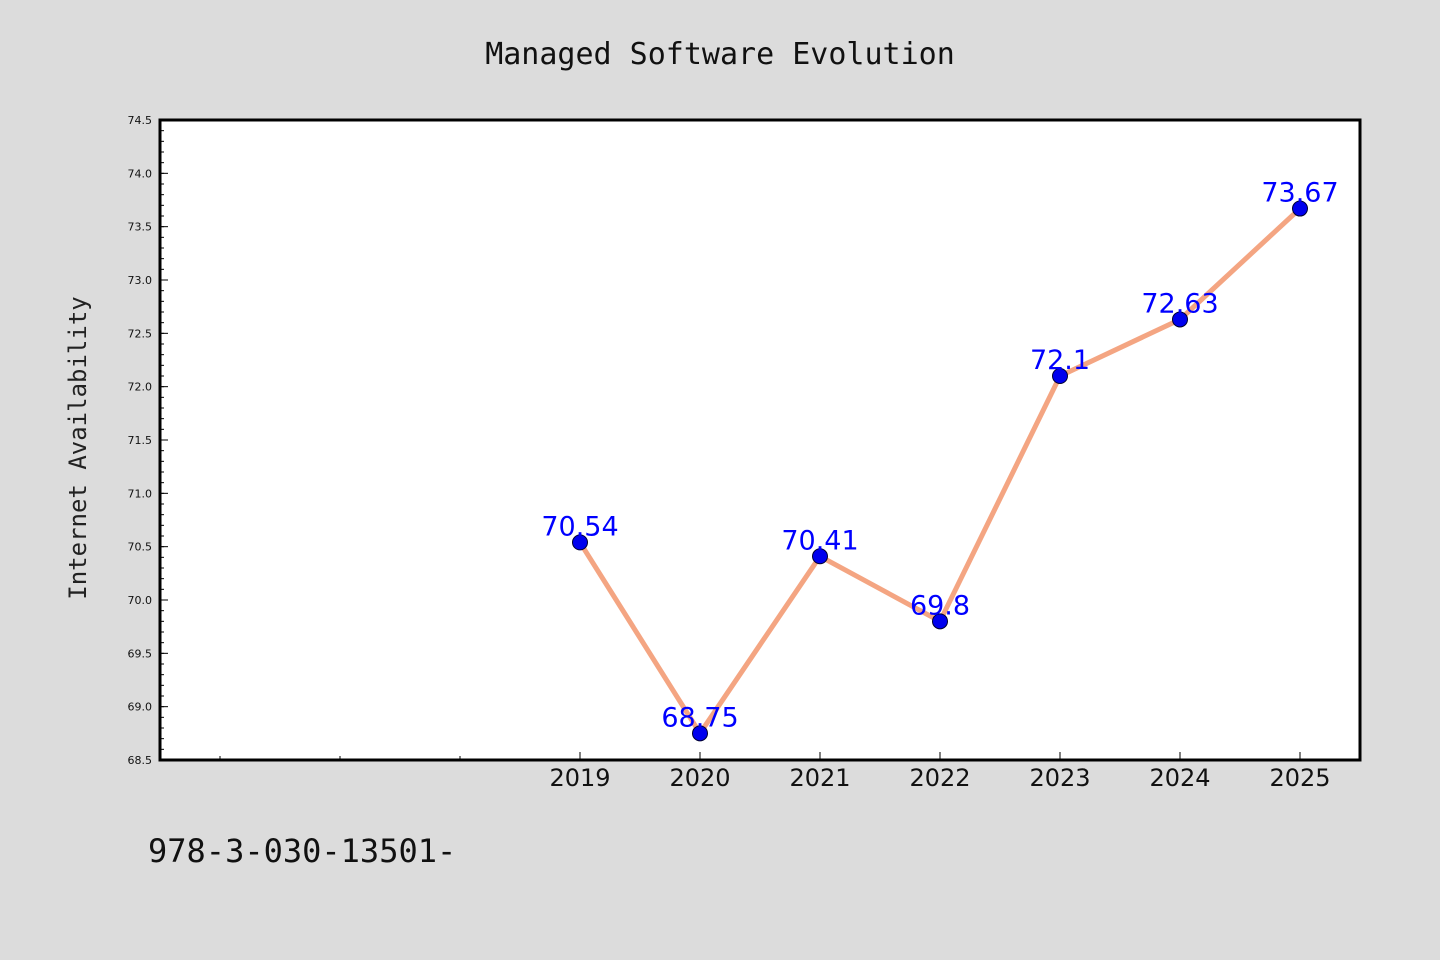 The height and width of the screenshot is (960, 1440). I want to click on chart-title: Managed Software Evolution, so click(720, 54).